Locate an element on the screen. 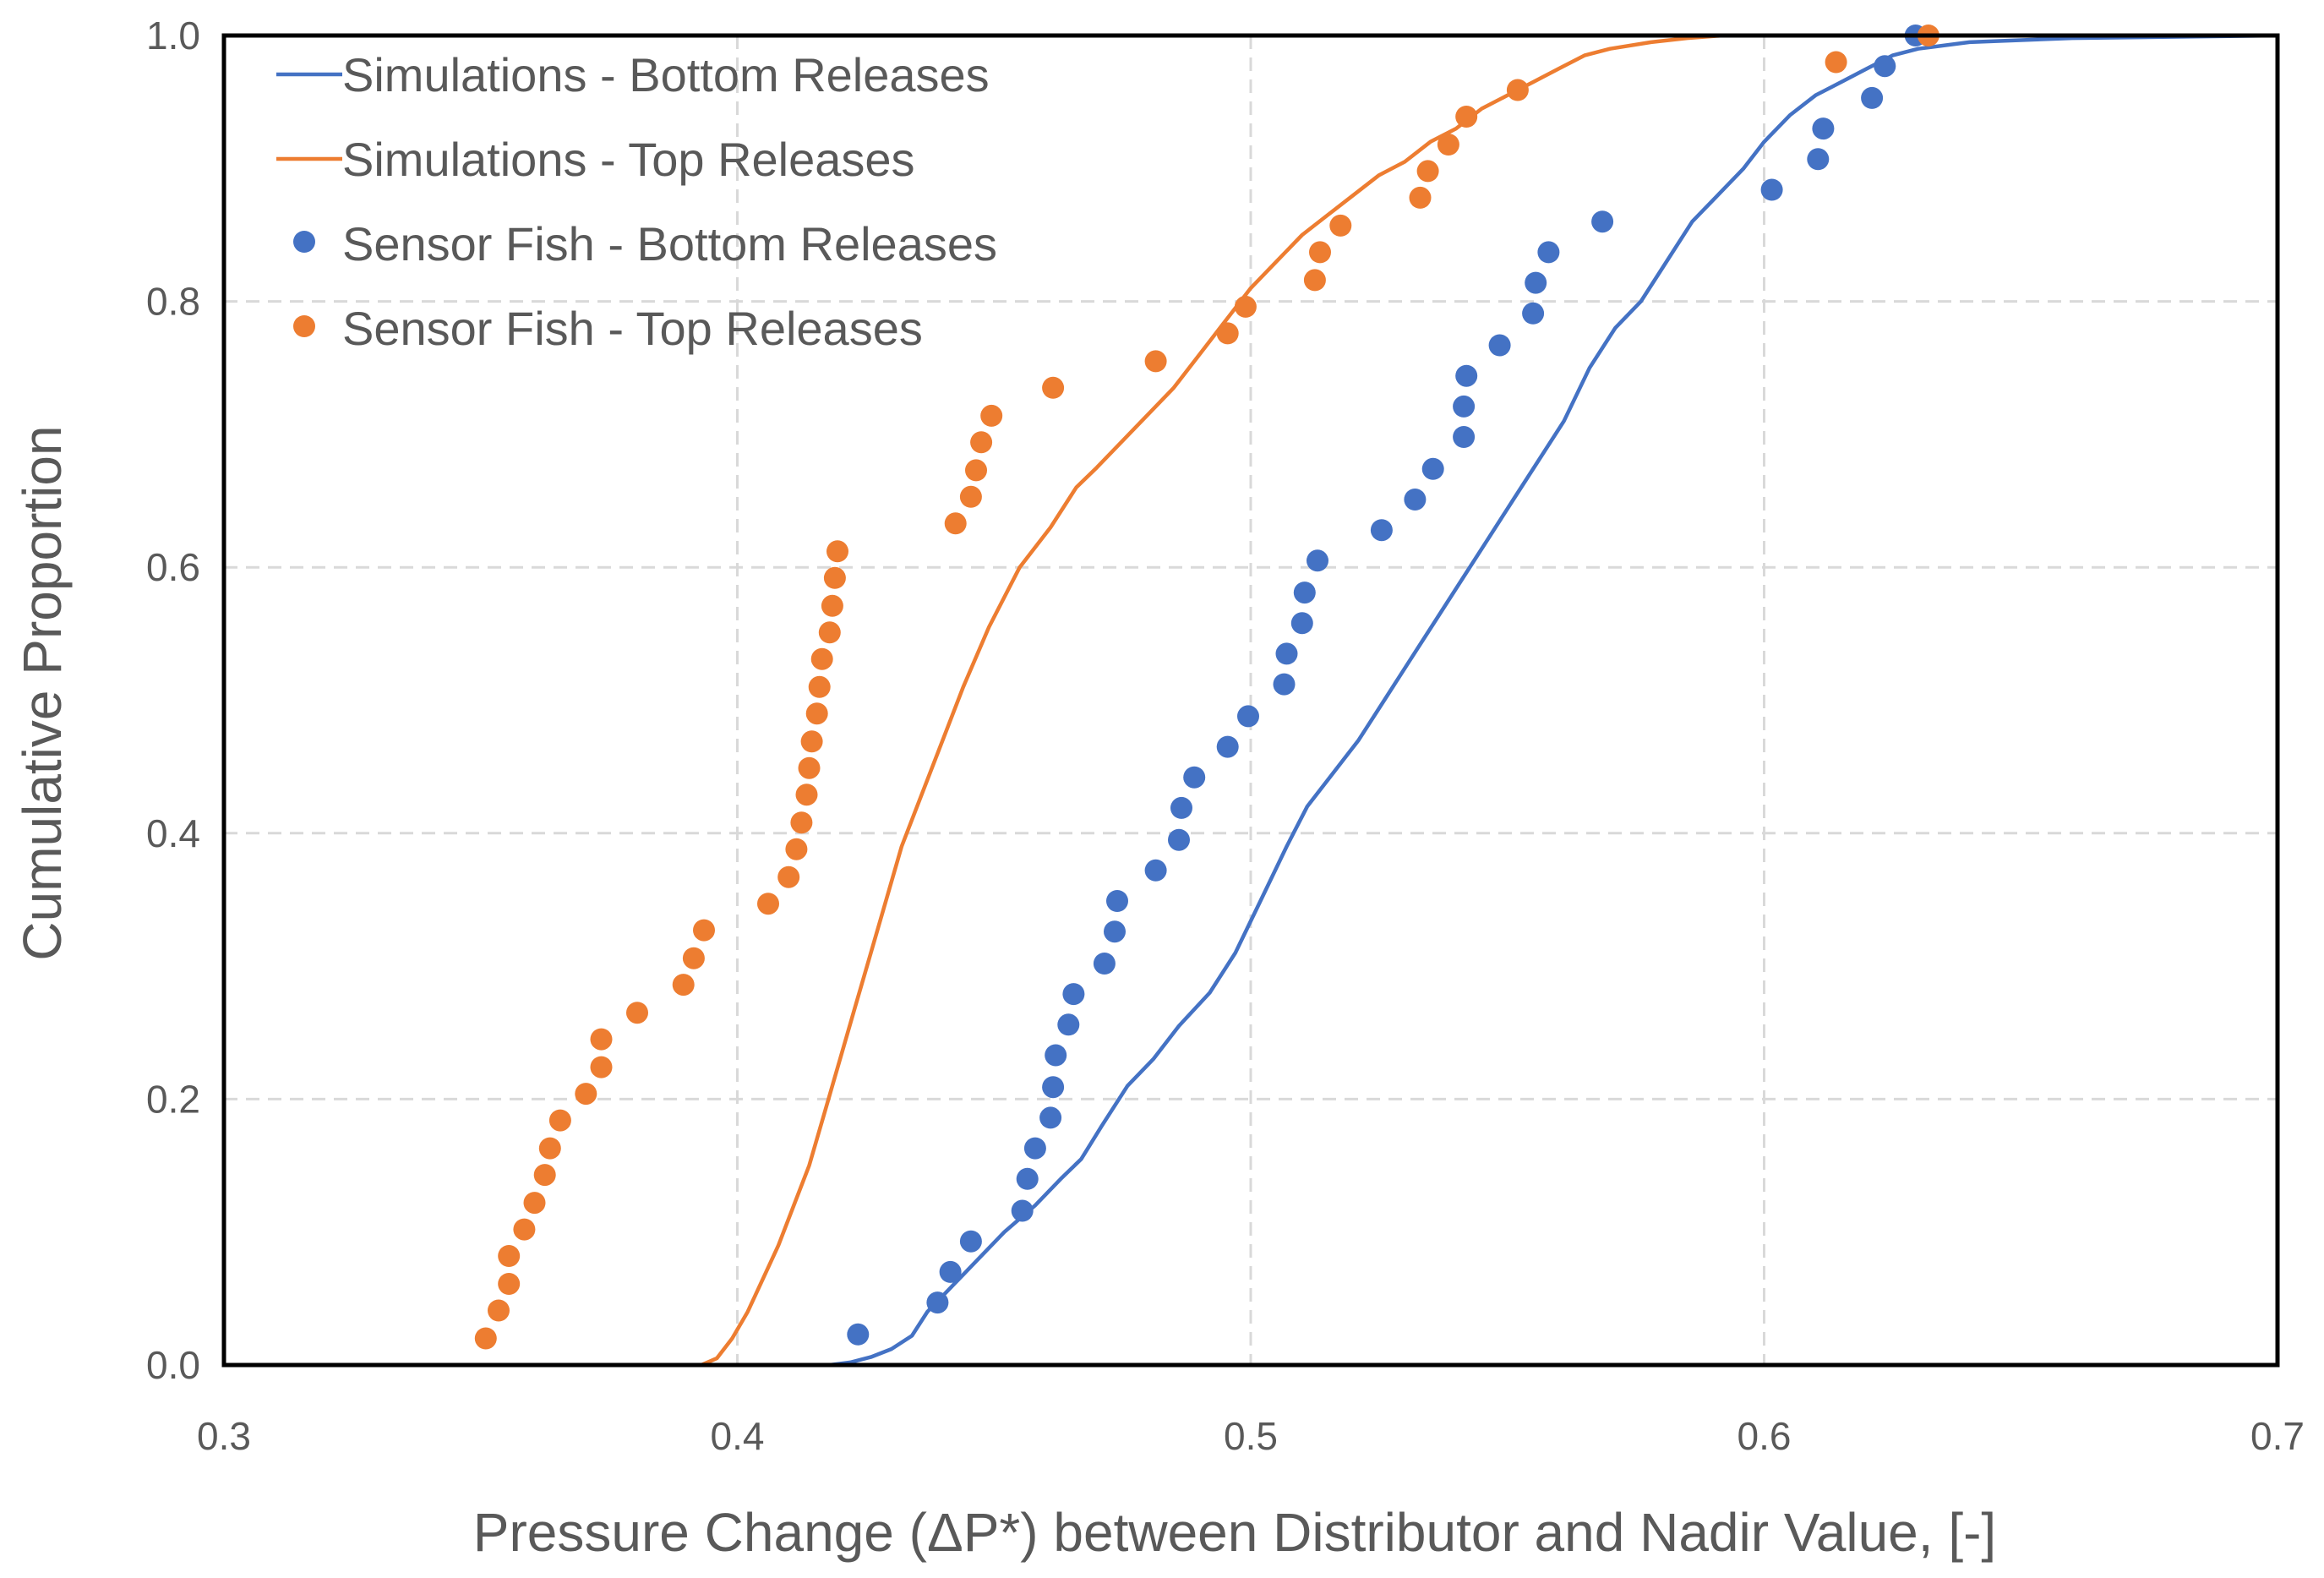 The image size is (2324, 1578). legend-item-simulations-bottom-releases: Simulations - Bottom Releases is located at coordinates (633, 75).